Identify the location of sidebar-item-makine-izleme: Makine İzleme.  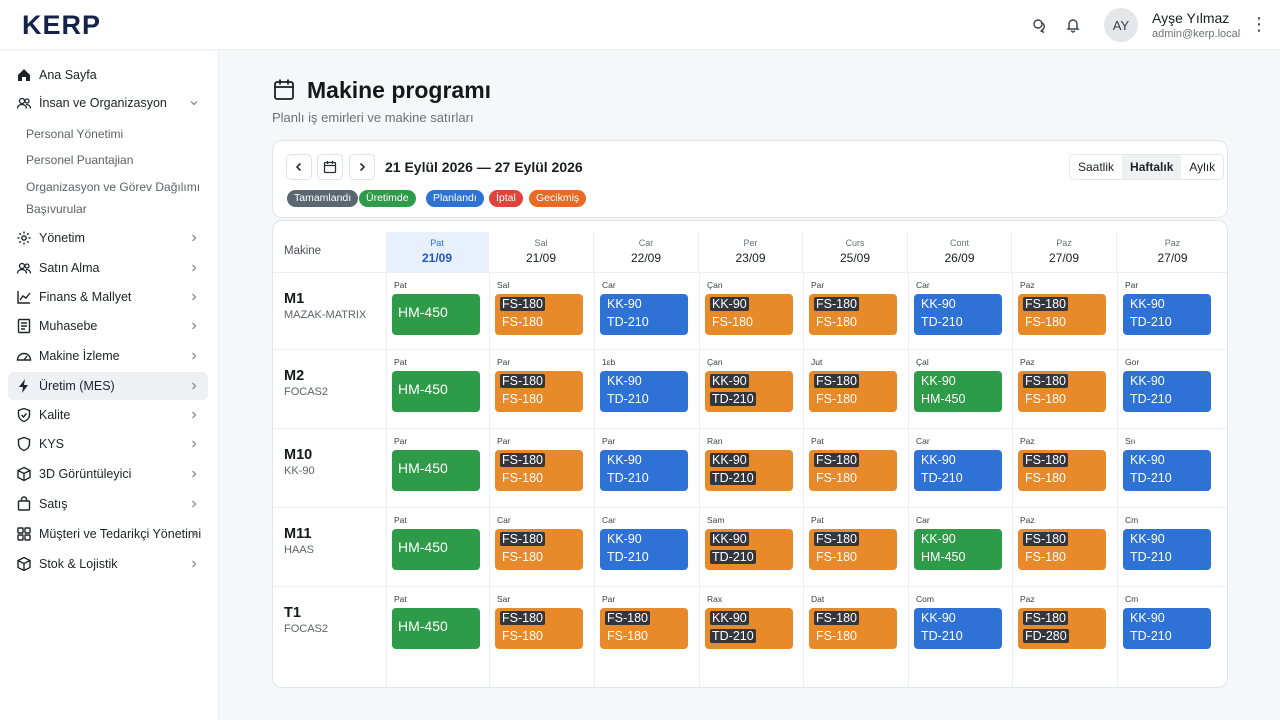
(108, 356).